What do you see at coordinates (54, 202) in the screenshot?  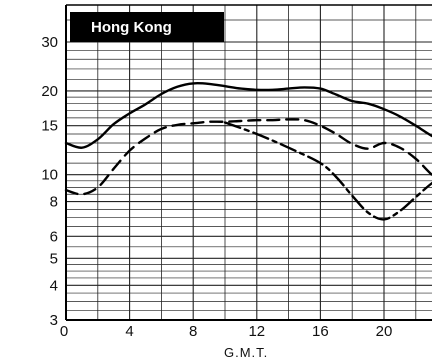 I see `y-tick-label: 8` at bounding box center [54, 202].